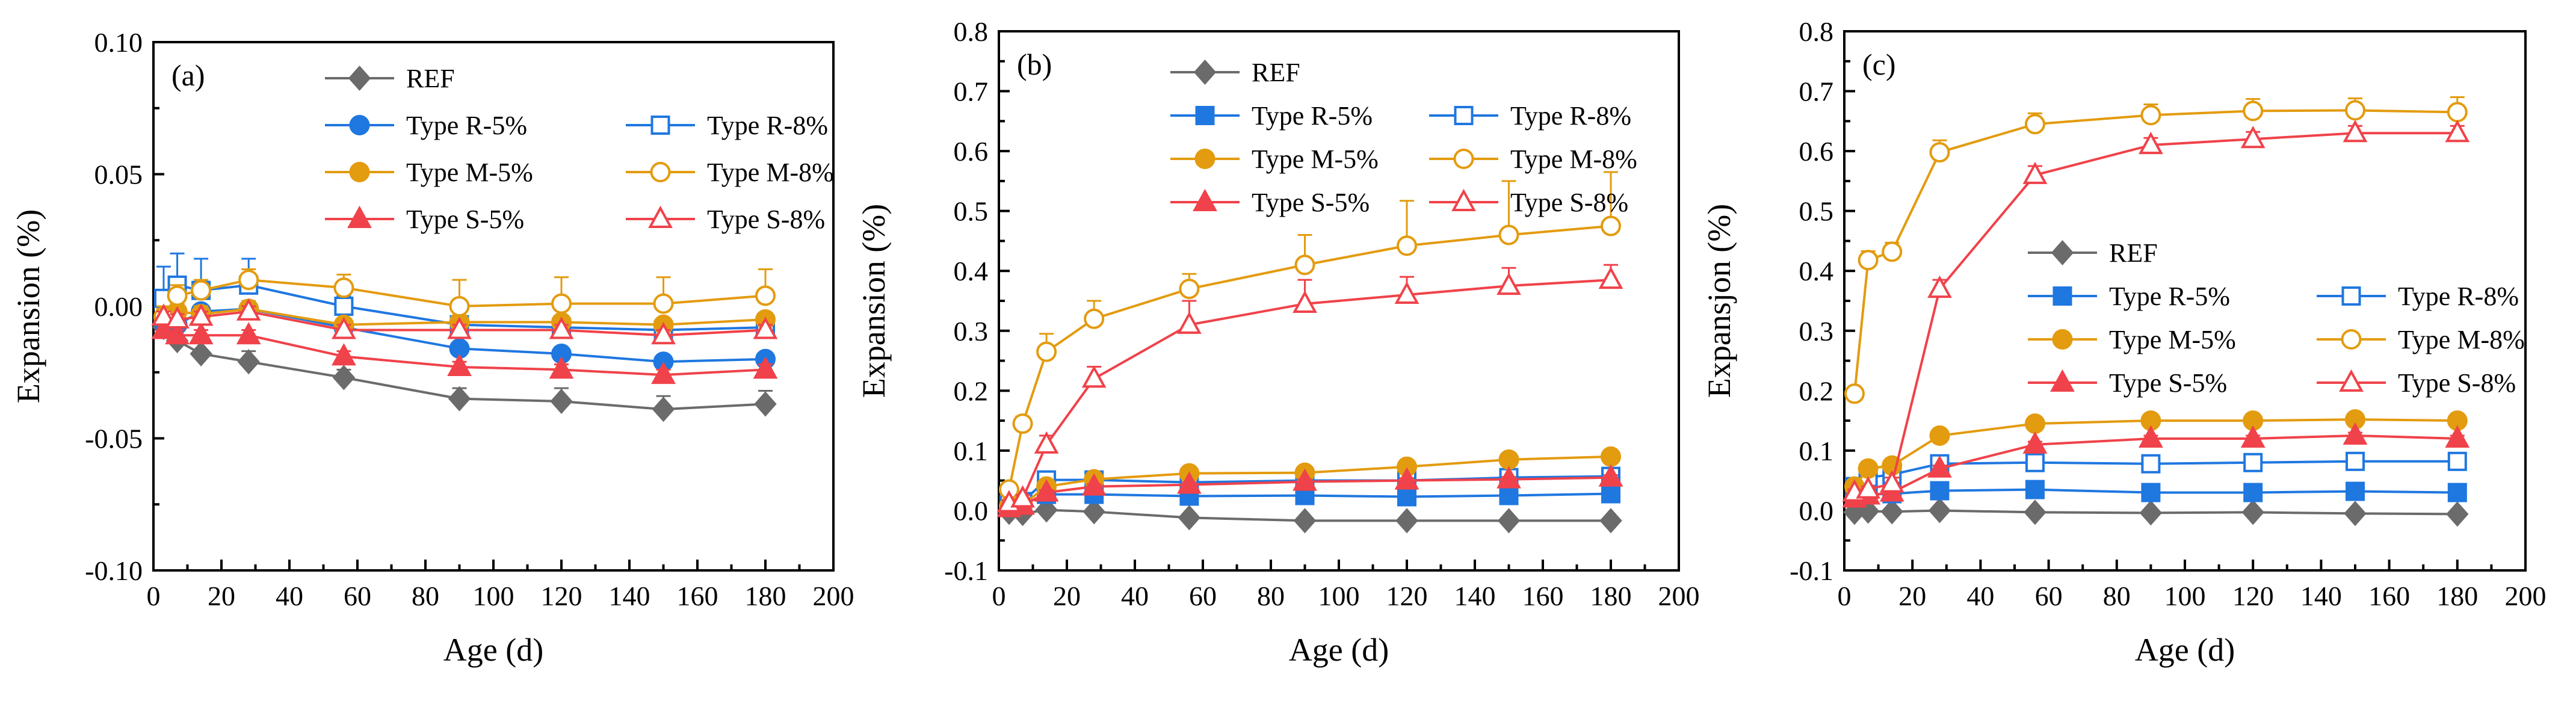  Describe the element at coordinates (1235, 72) in the screenshot. I see `legend-entry-ref: REF` at that location.